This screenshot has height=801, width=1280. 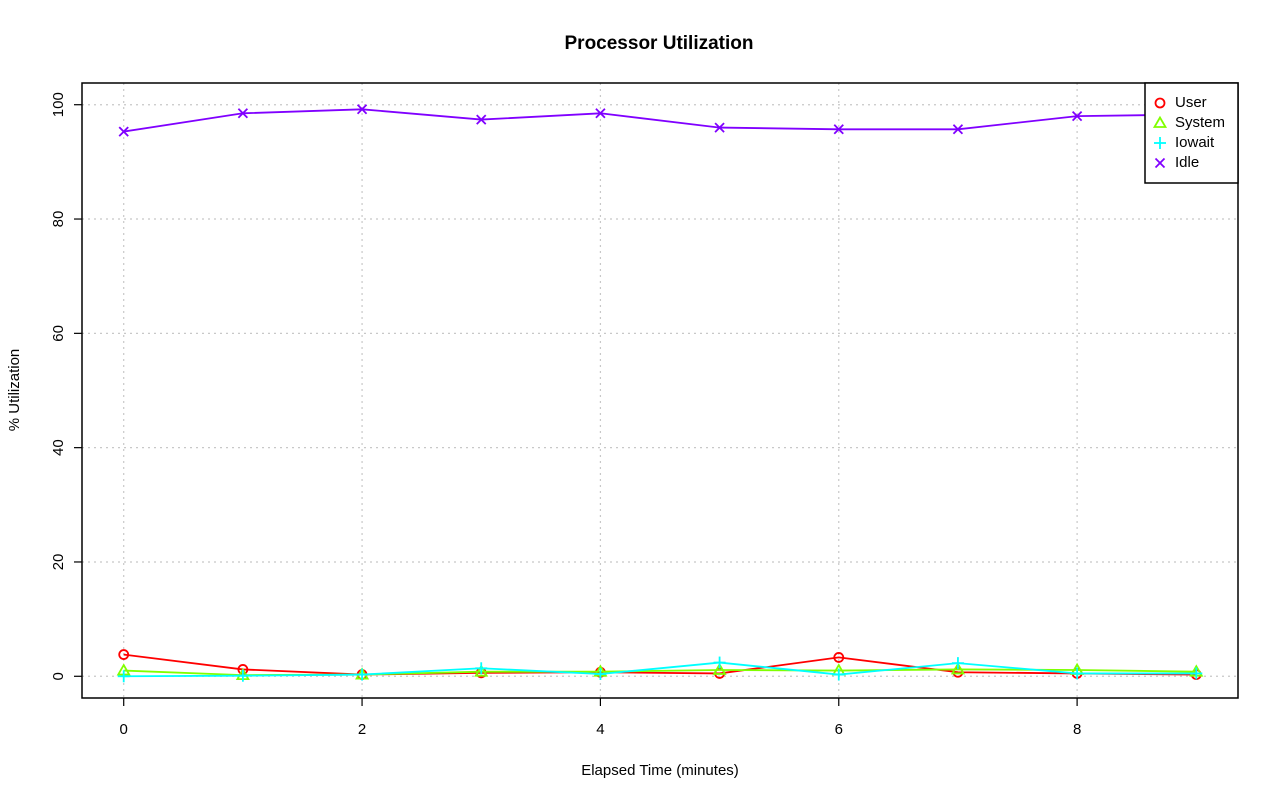 I want to click on x-tick-label: 0, so click(x=124, y=729).